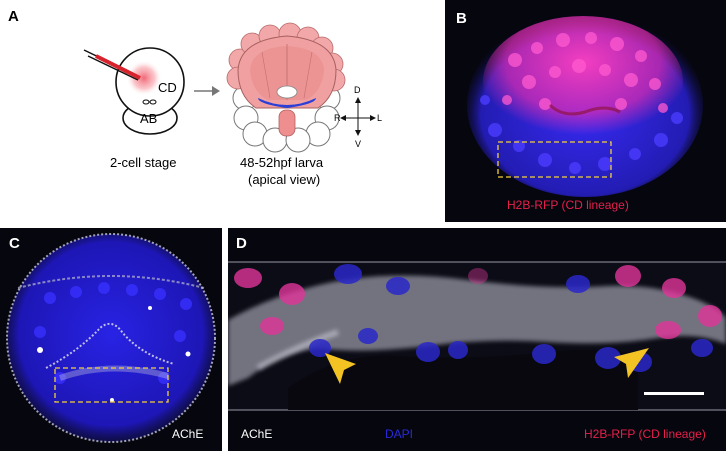  What do you see at coordinates (380, 118) in the screenshot?
I see `axis-label-left: L` at bounding box center [380, 118].